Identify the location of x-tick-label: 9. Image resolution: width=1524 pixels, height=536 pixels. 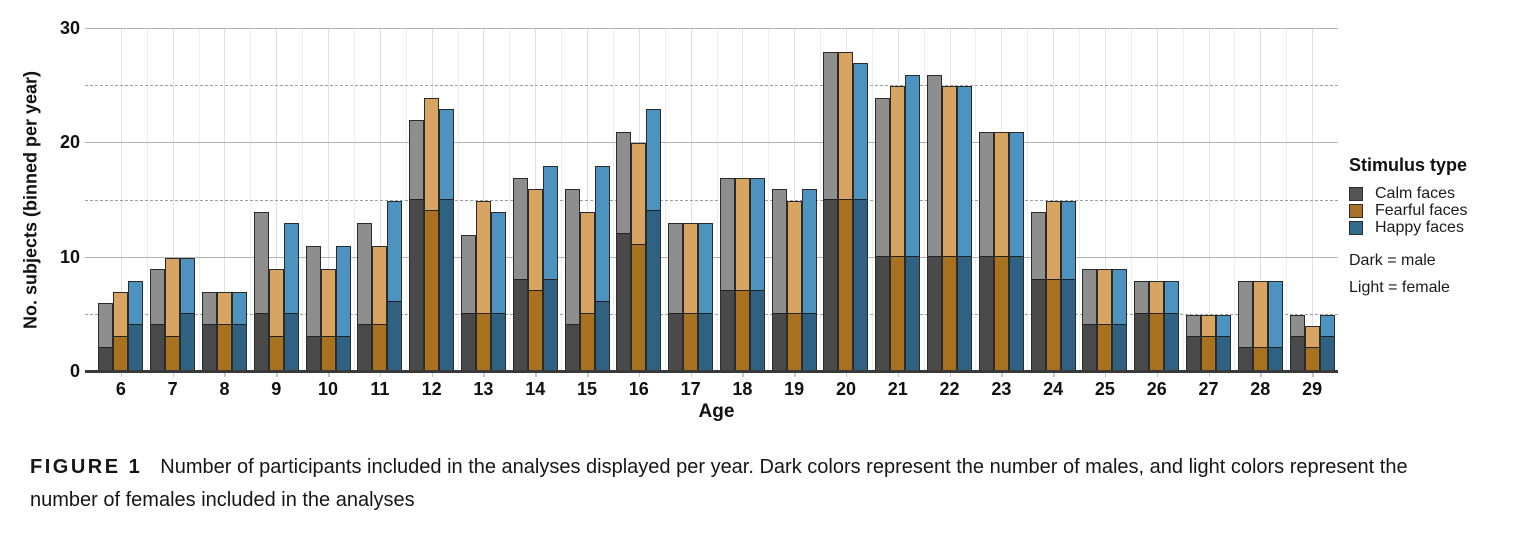
(276, 389).